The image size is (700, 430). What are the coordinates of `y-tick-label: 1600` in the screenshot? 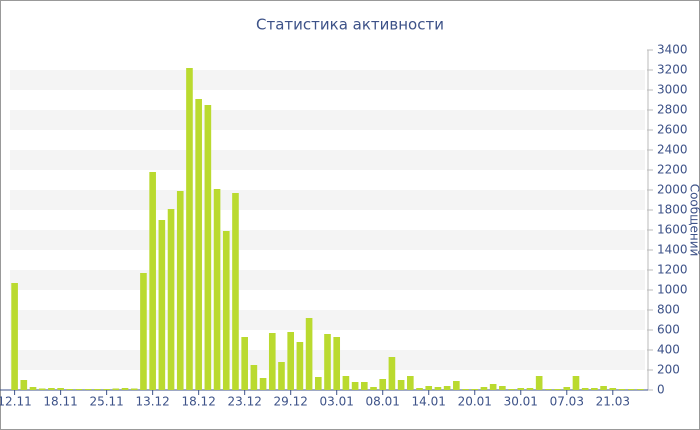 It's located at (672, 230).